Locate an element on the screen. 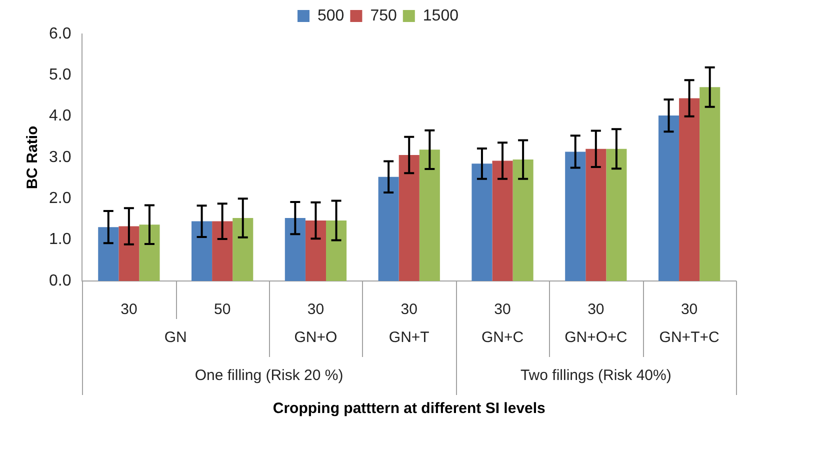 The height and width of the screenshot is (459, 821). text: GN+T is located at coordinates (409, 337).